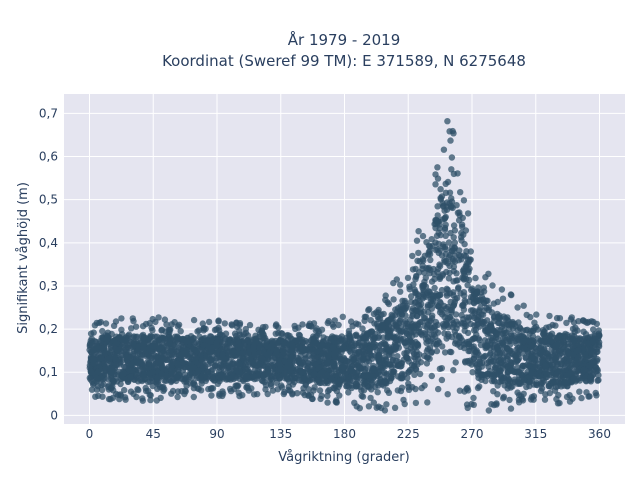 Image resolution: width=640 pixels, height=480 pixels. I want to click on chart-title: År 1979 - 2019, so click(344, 39).